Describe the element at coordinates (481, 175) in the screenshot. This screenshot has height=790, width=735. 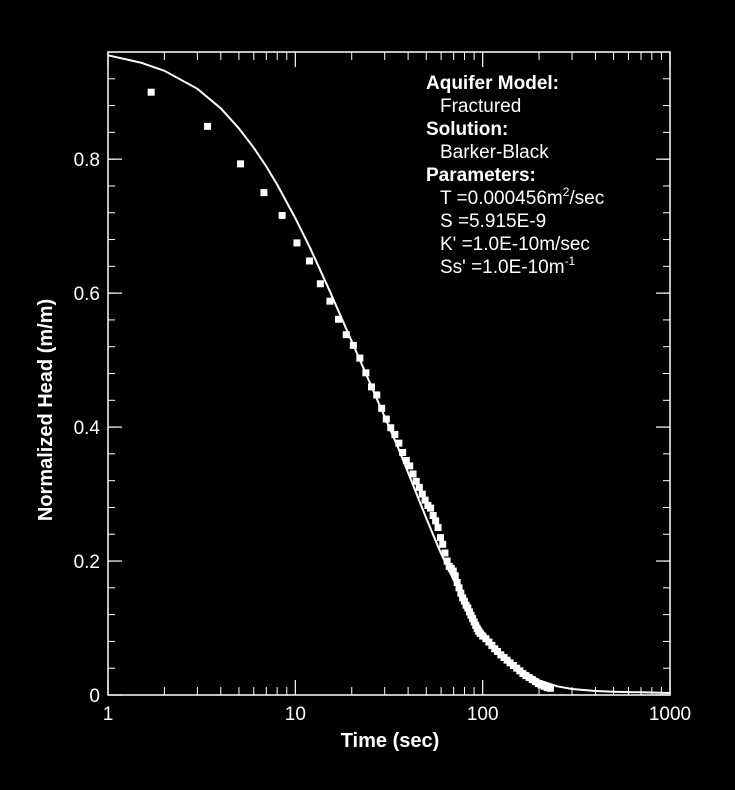
I see `legend-parameters-label: Parameters:` at that location.